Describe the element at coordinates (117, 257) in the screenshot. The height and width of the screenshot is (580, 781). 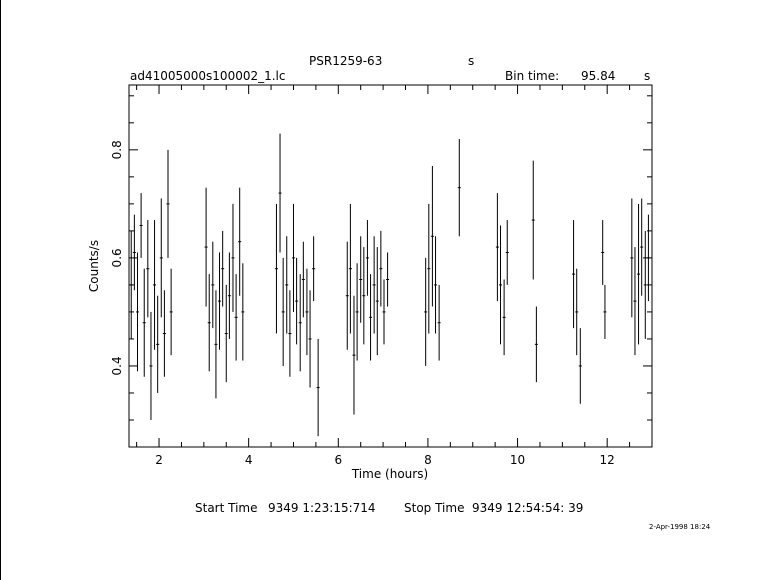
I see `y-tick-label: 0.6` at that location.